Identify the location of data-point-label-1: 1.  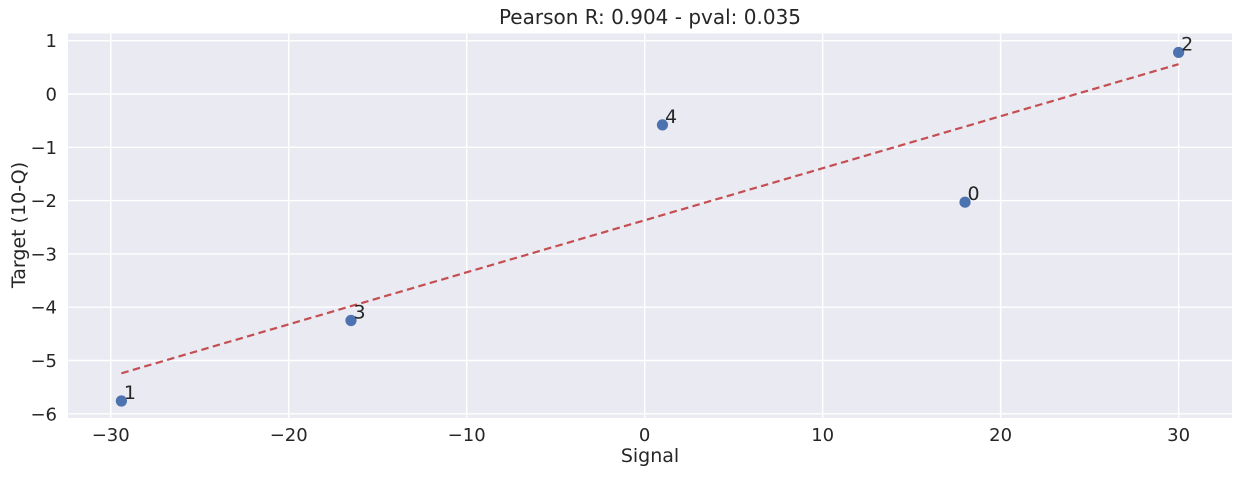
(130, 393).